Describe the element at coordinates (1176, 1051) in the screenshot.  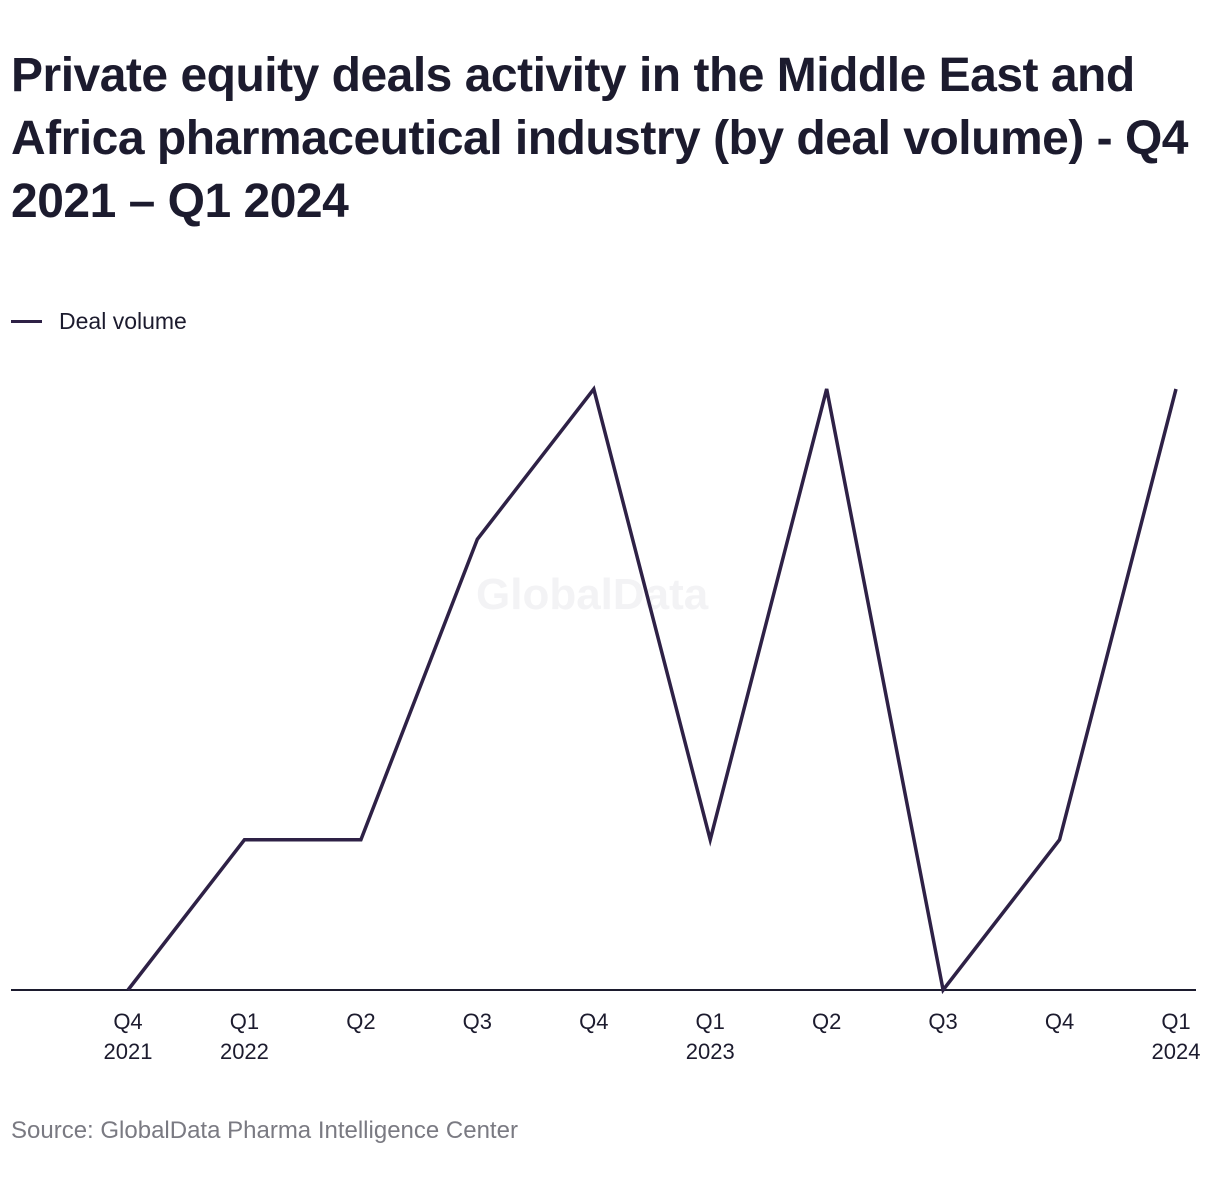
I see `x-tick-label-year: 2024` at that location.